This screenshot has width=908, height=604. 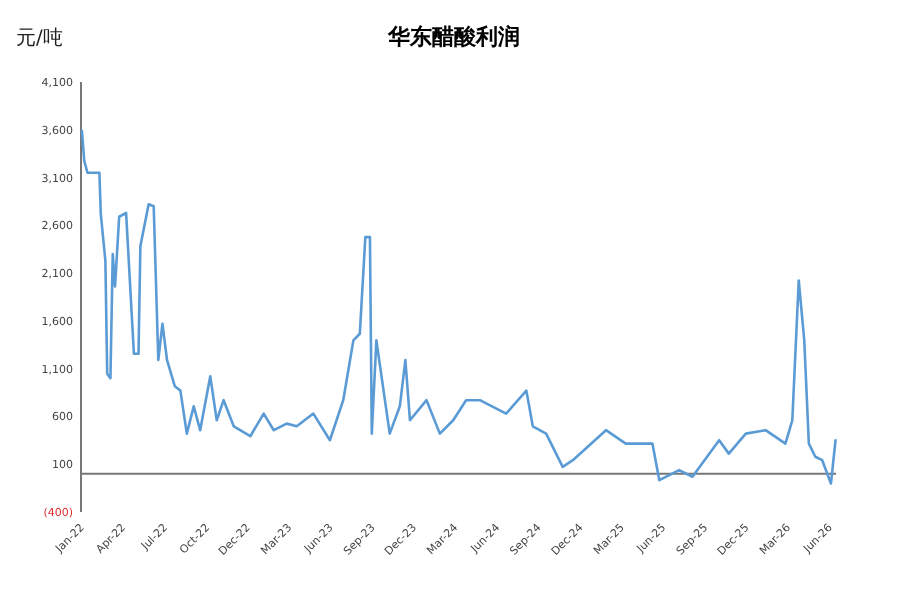 I want to click on y-axis-title: 元/吨, so click(x=39, y=38).